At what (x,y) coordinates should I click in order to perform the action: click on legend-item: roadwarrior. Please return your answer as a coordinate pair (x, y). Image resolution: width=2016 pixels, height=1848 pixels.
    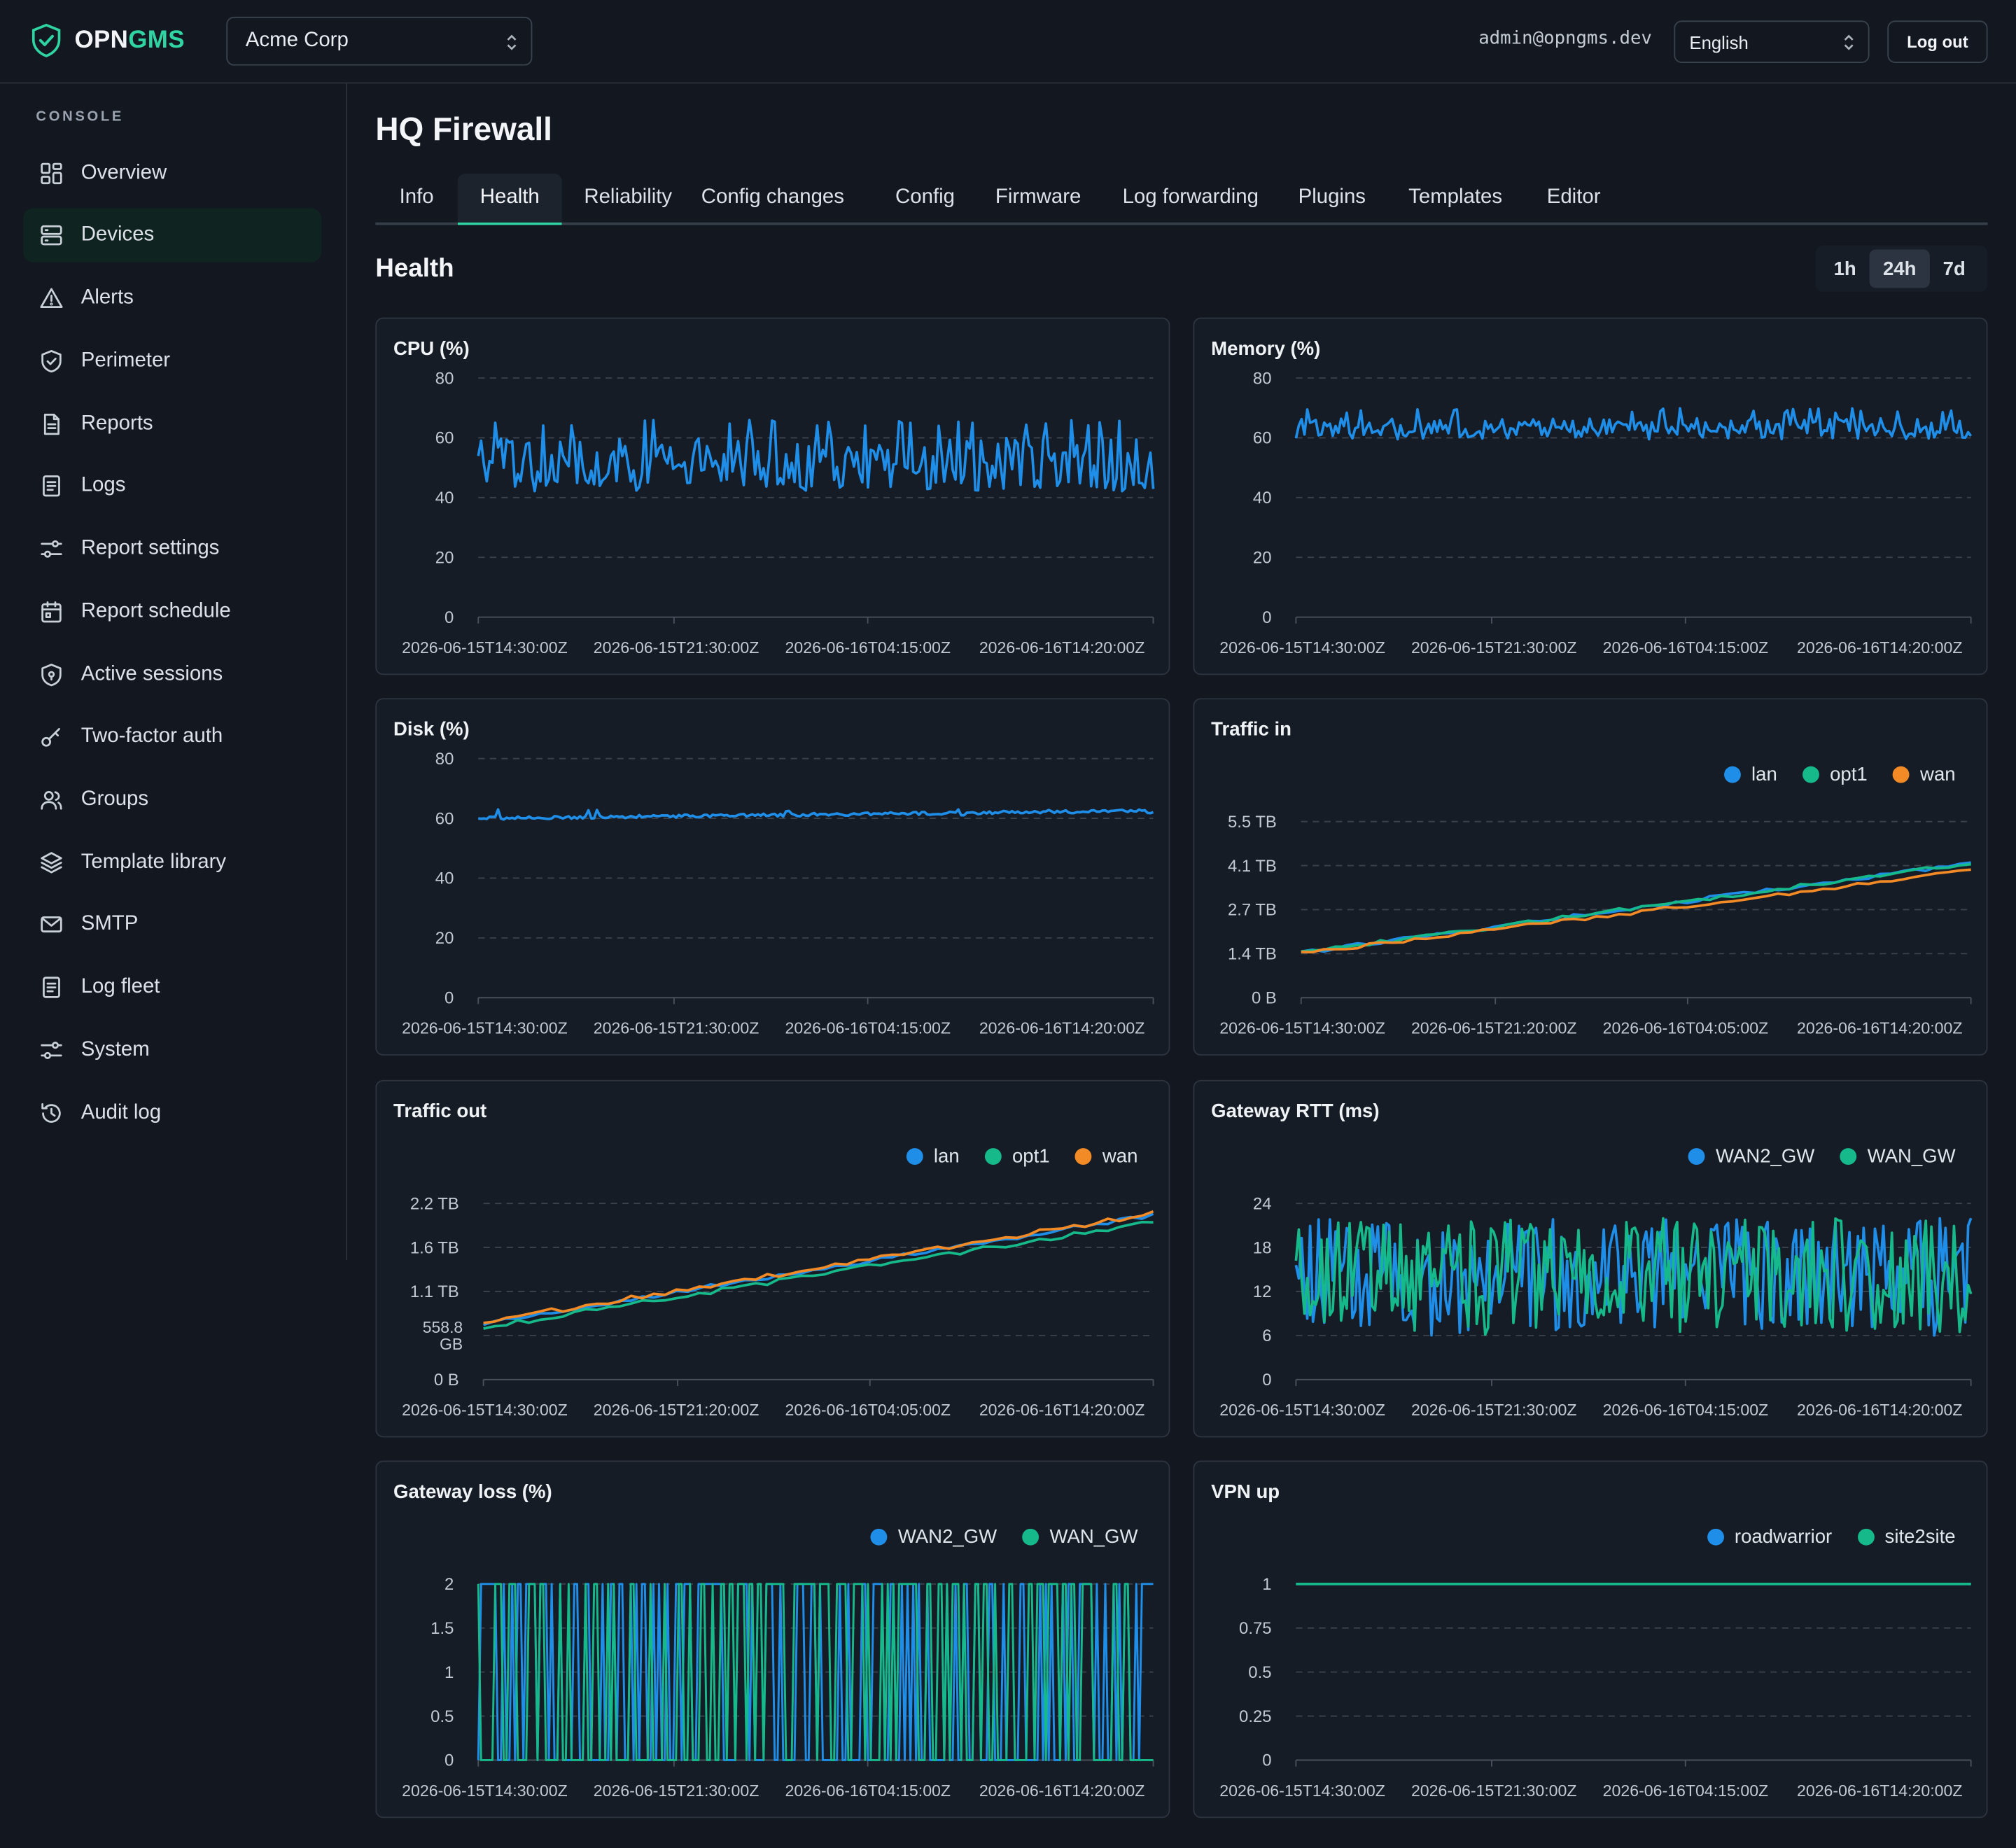
    Looking at the image, I should click on (1769, 1537).